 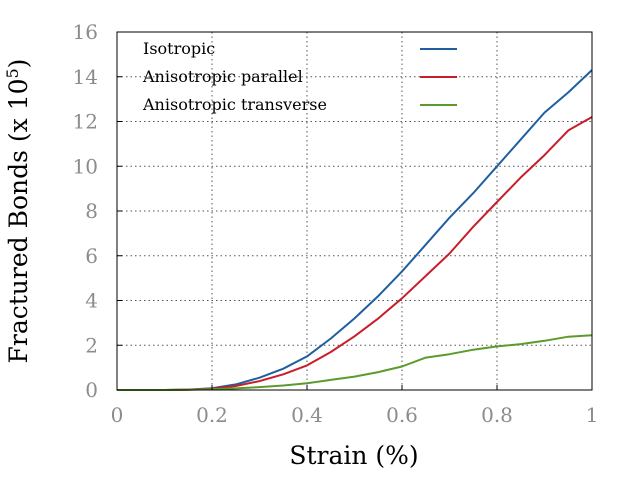 I want to click on x-tick-label: 0, so click(x=117, y=415).